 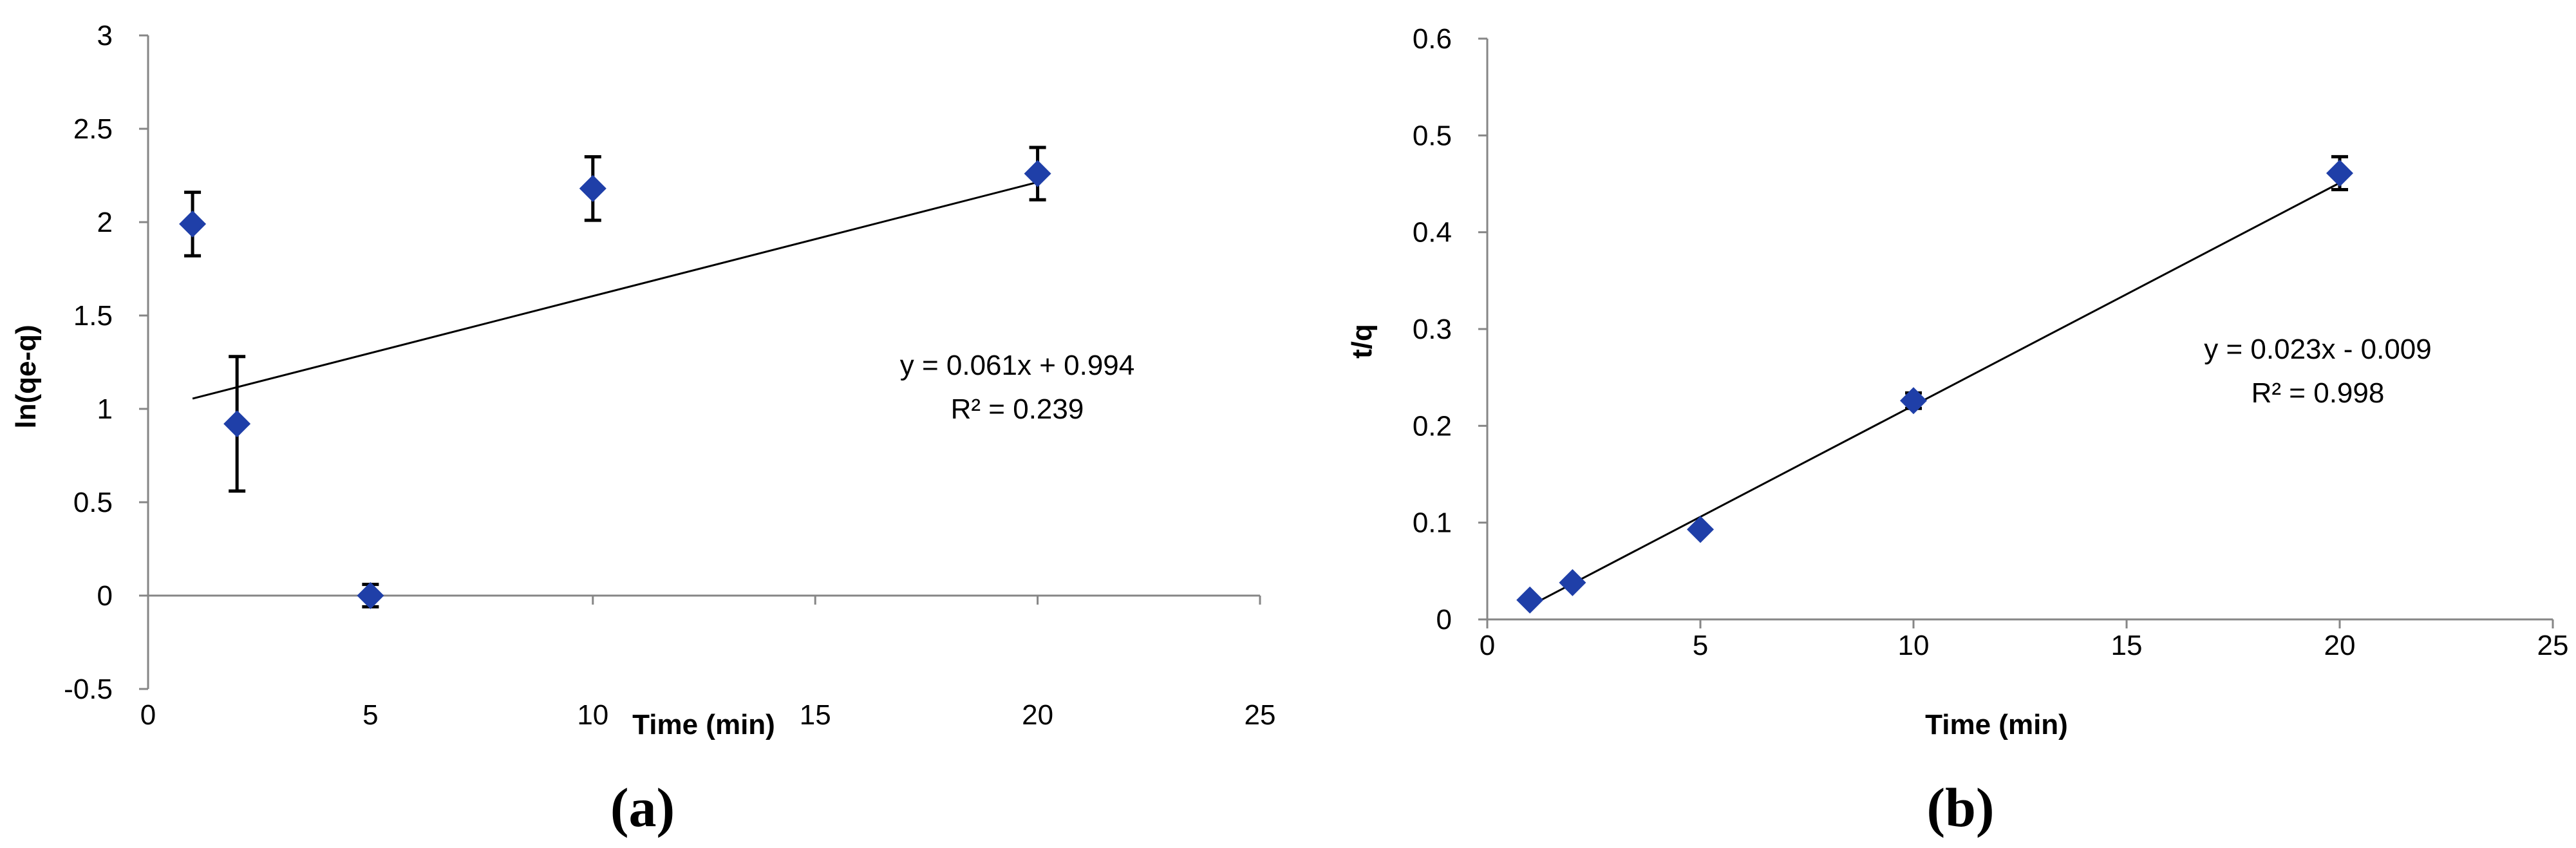 I want to click on y-tick-label-b: 0, so click(x=1444, y=620).